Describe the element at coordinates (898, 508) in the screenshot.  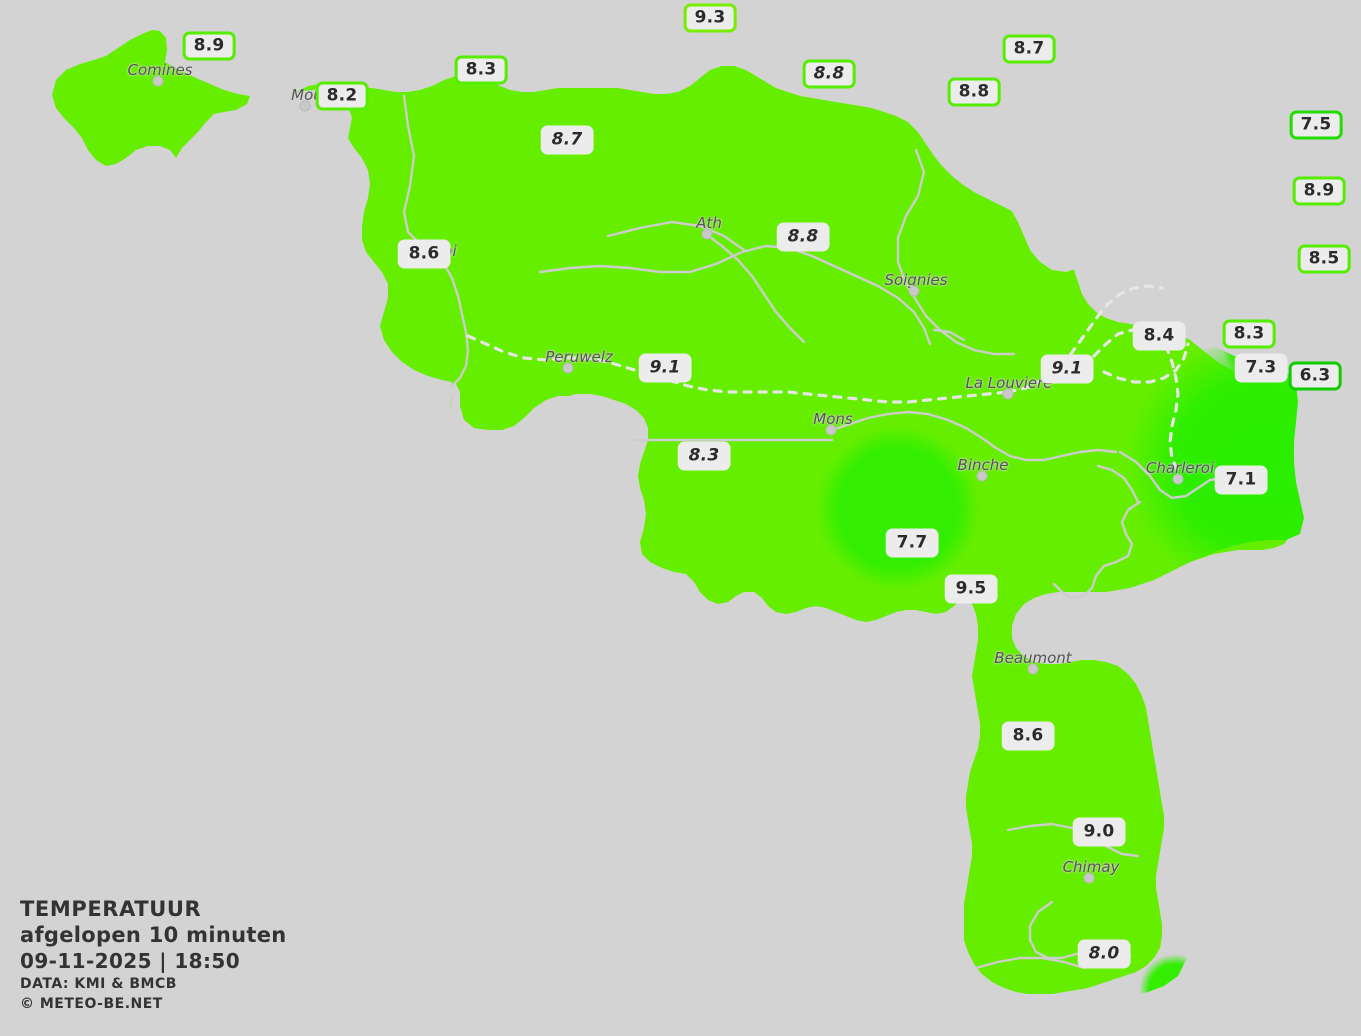
I see `cool-blob-mons` at that location.